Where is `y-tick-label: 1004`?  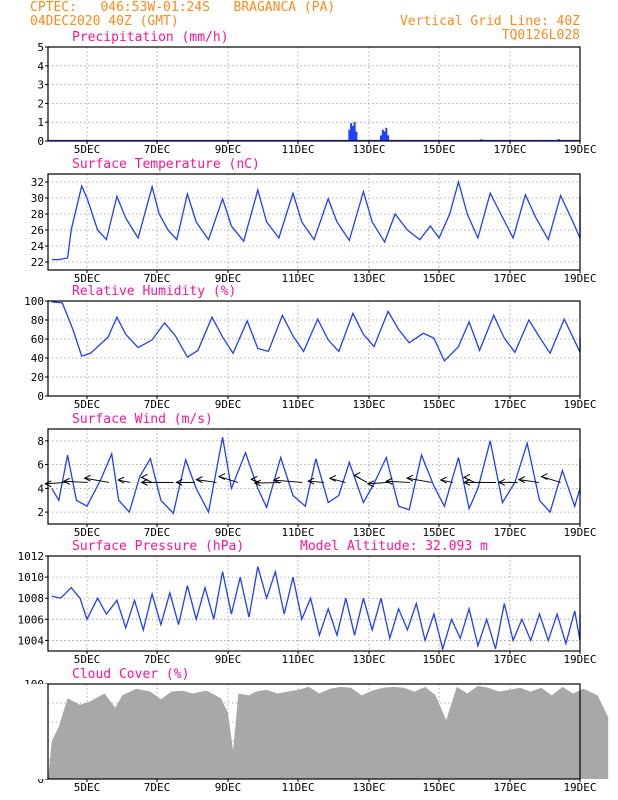
y-tick-label: 1004 is located at coordinates (31, 640).